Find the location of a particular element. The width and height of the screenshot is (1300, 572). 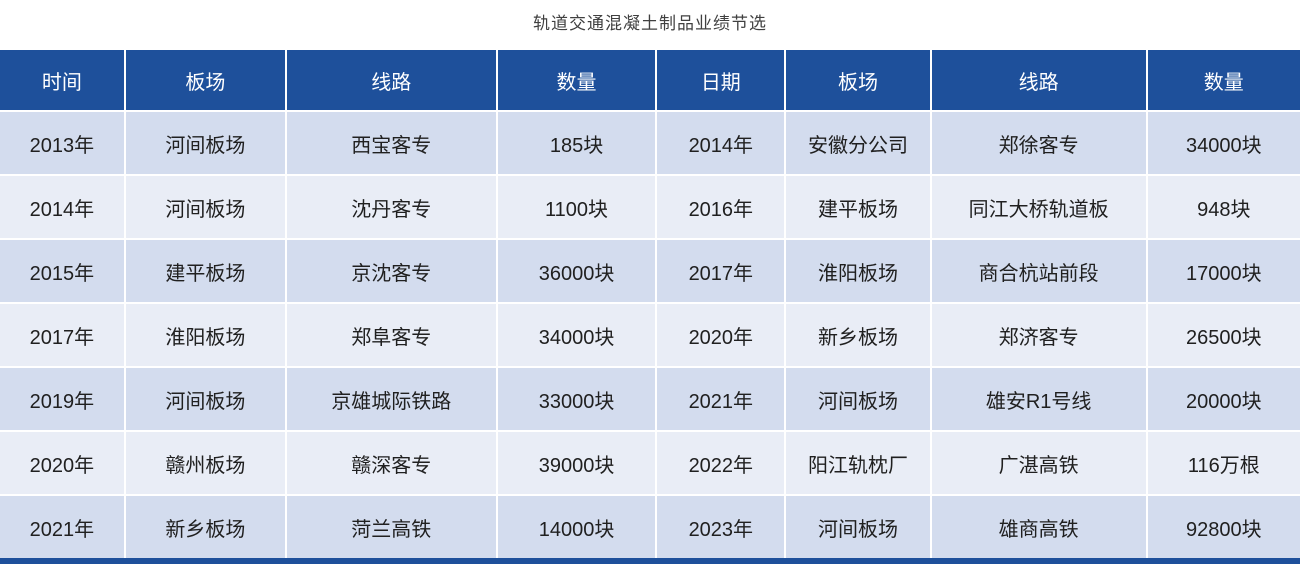

table-cell: 京雄城际铁路 is located at coordinates (391, 399).